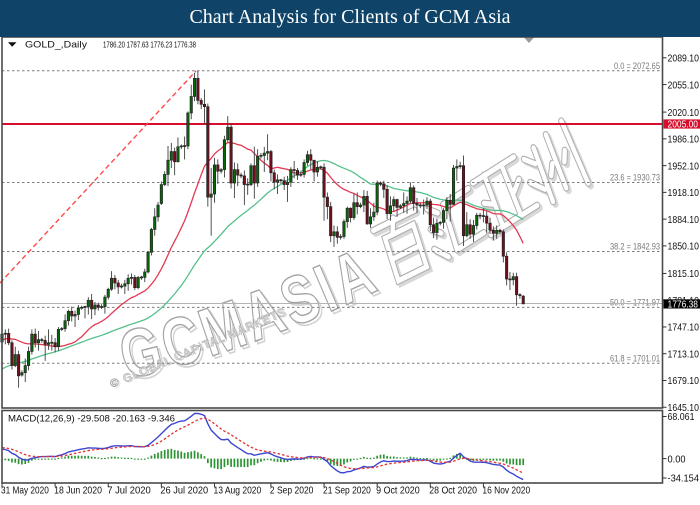 The height and width of the screenshot is (505, 700). I want to click on svg-text: 0.00, so click(677, 459).